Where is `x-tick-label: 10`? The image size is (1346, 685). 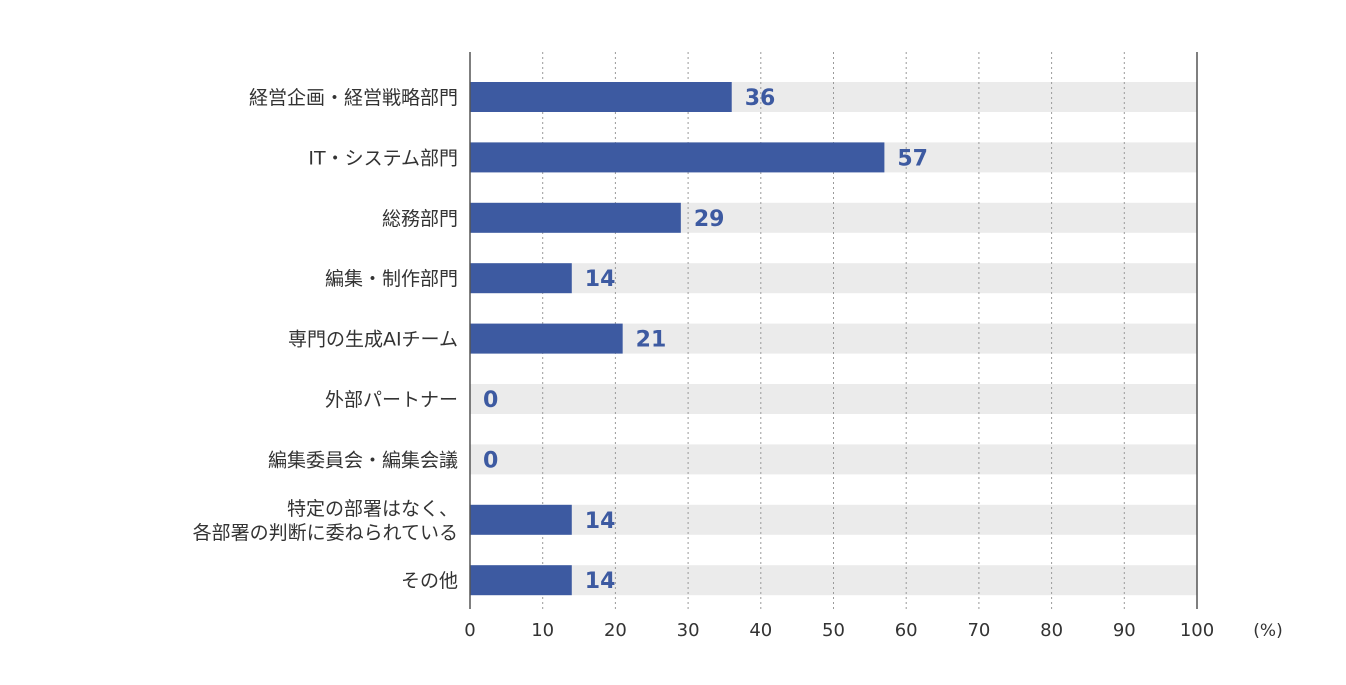
x-tick-label: 10 is located at coordinates (542, 630).